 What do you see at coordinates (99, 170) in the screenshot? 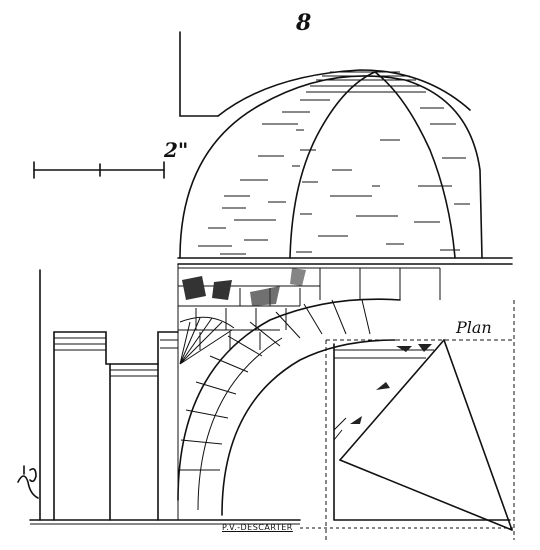
I see `scale-bar` at bounding box center [99, 170].